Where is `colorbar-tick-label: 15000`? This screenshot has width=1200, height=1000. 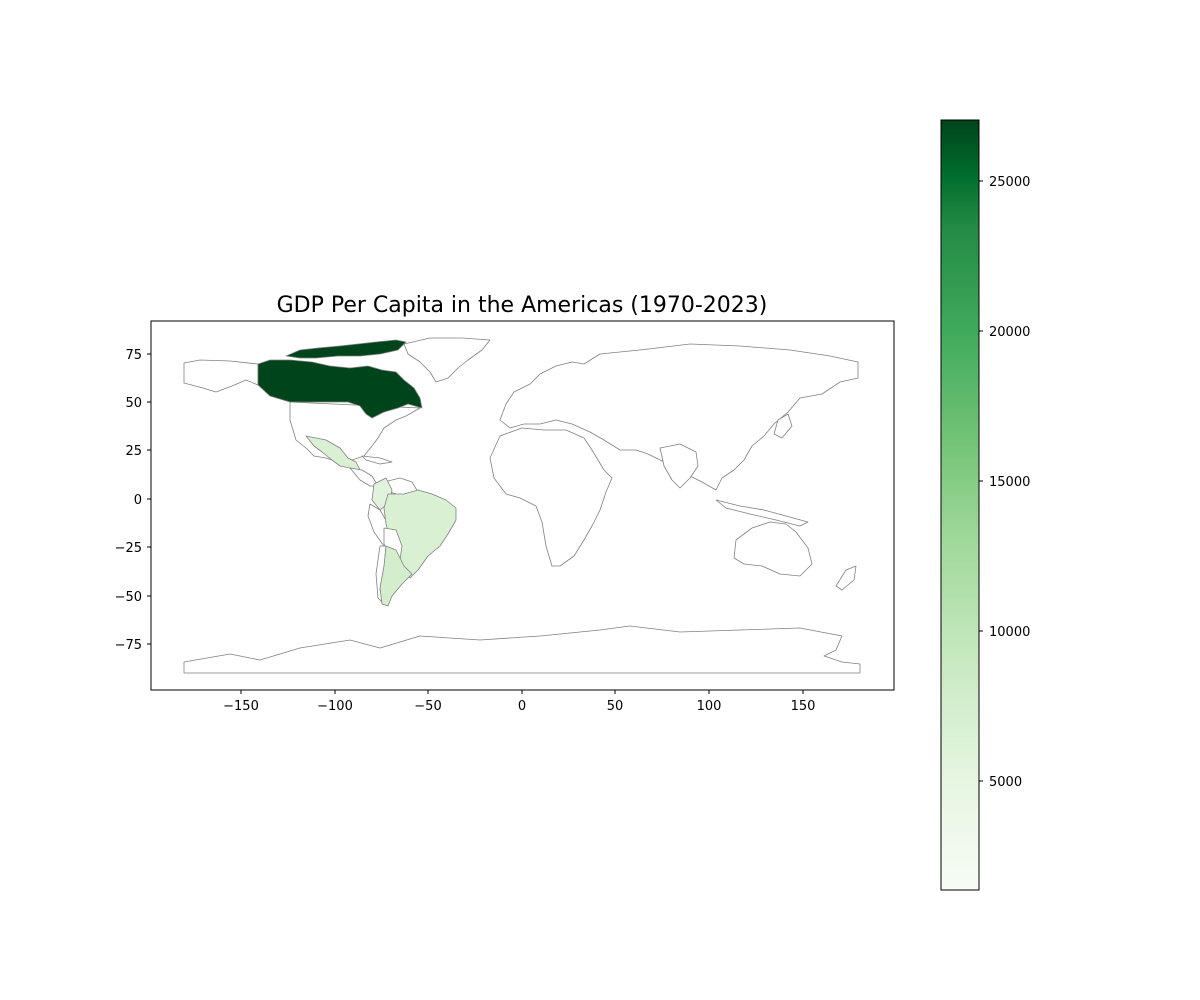
colorbar-tick-label: 15000 is located at coordinates (1009, 482).